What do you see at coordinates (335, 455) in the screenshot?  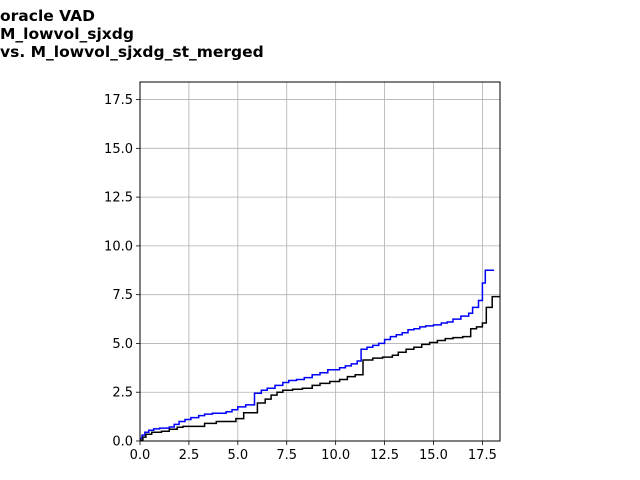 I see `x-tick-label: 10.0` at bounding box center [335, 455].